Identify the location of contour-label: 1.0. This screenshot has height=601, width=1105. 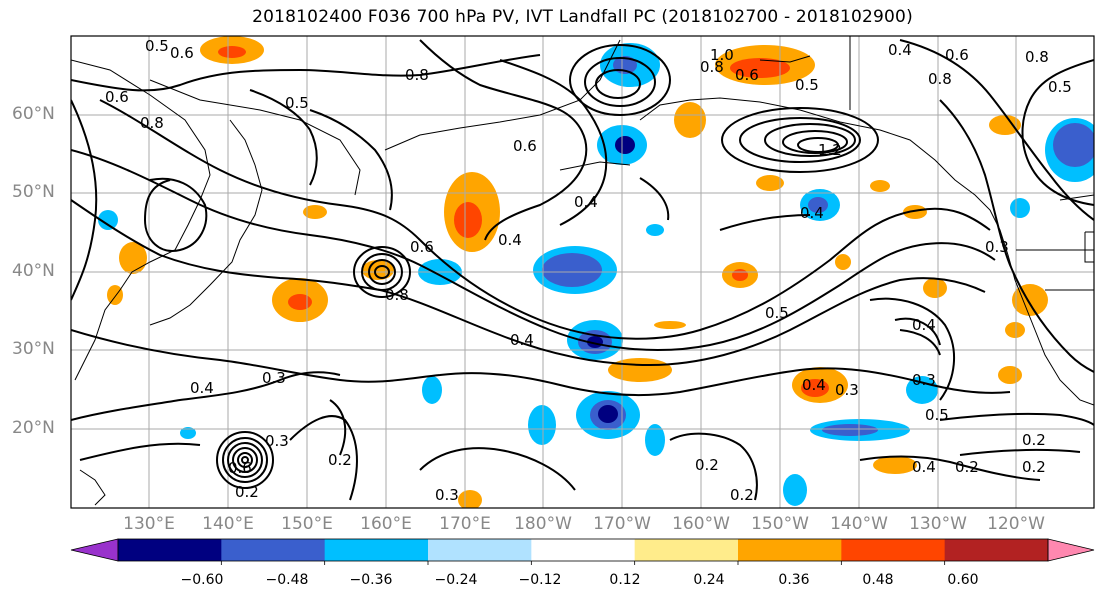
(722, 55).